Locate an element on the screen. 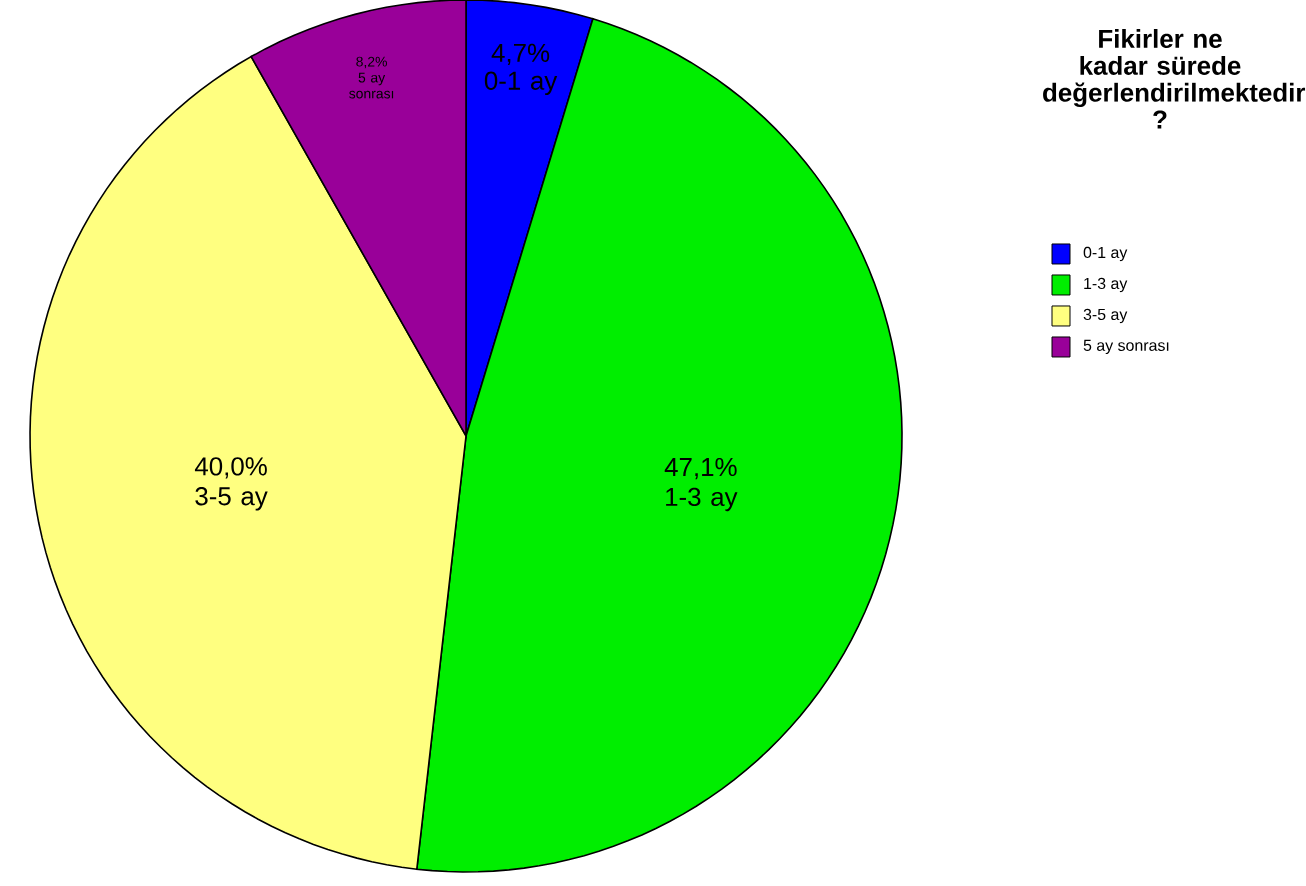  legend-title: Fikirler ne kadar sürede değerlendirilmektedir ? is located at coordinates (1174, 79).